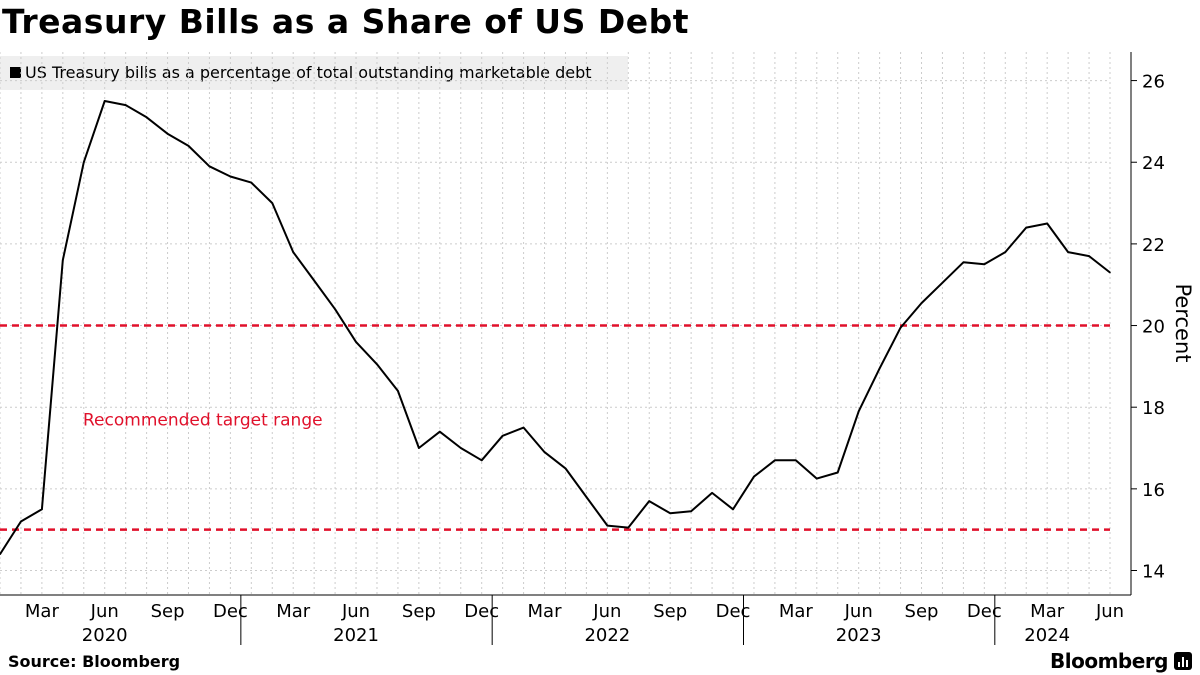  Describe the element at coordinates (1153, 163) in the screenshot. I see `y-tick-label: 24` at that location.